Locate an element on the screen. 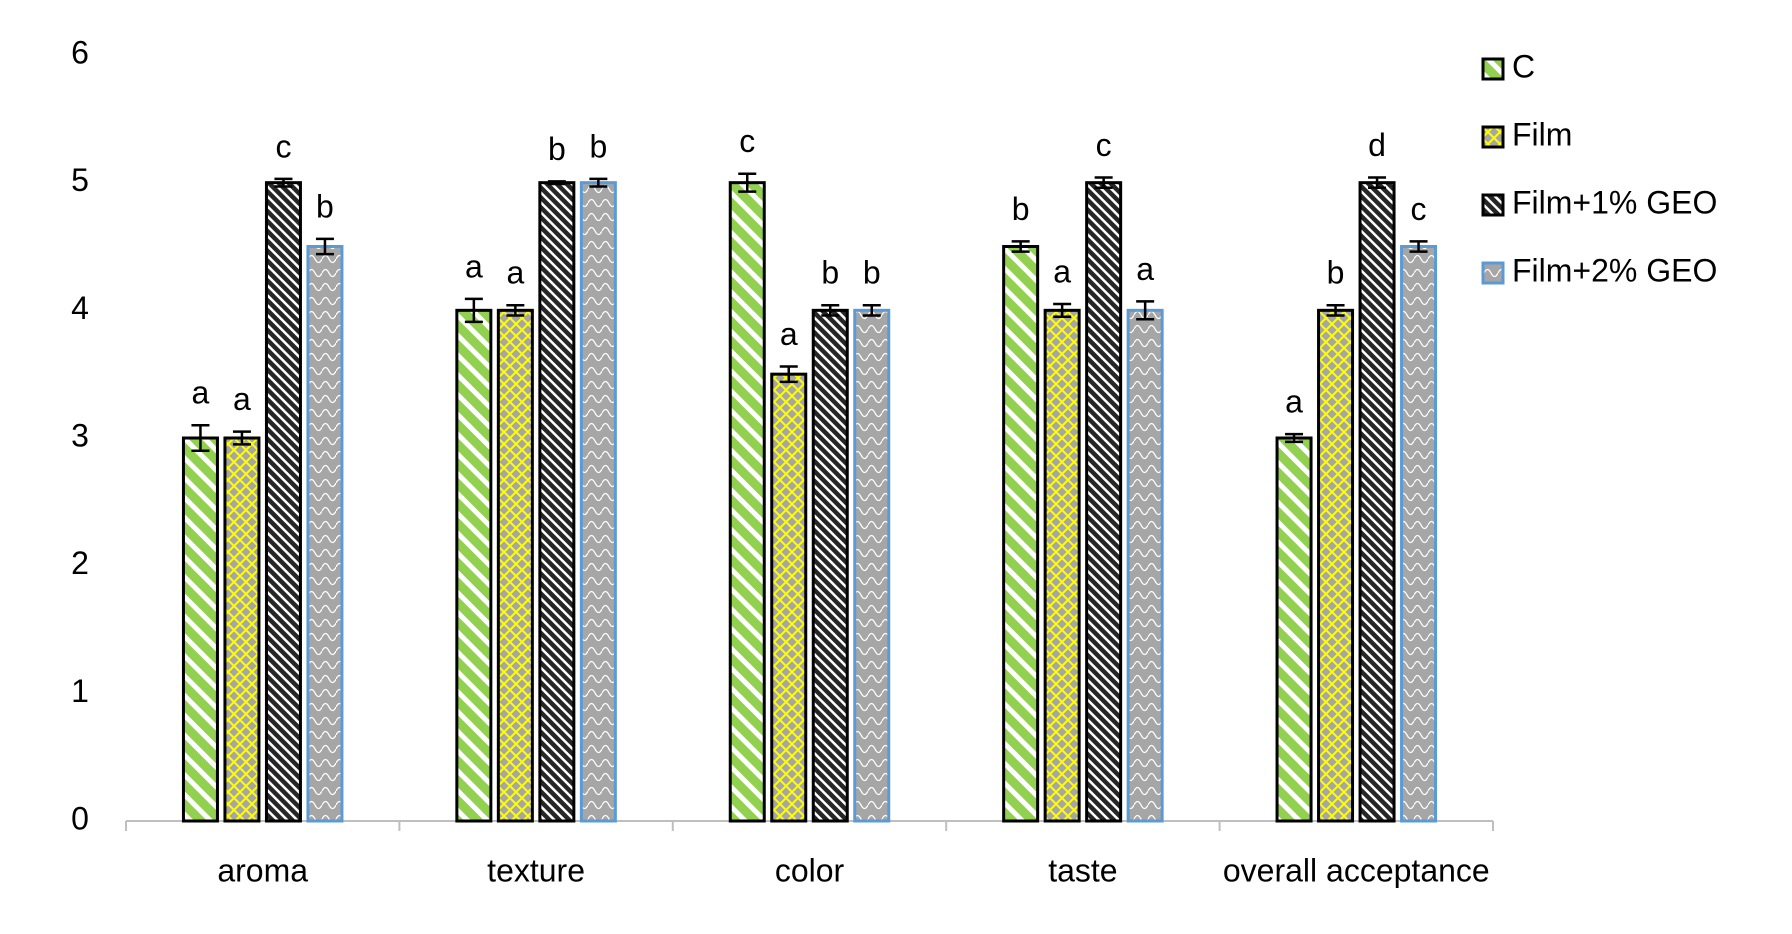  x-tick-label: taste is located at coordinates (1082, 870).